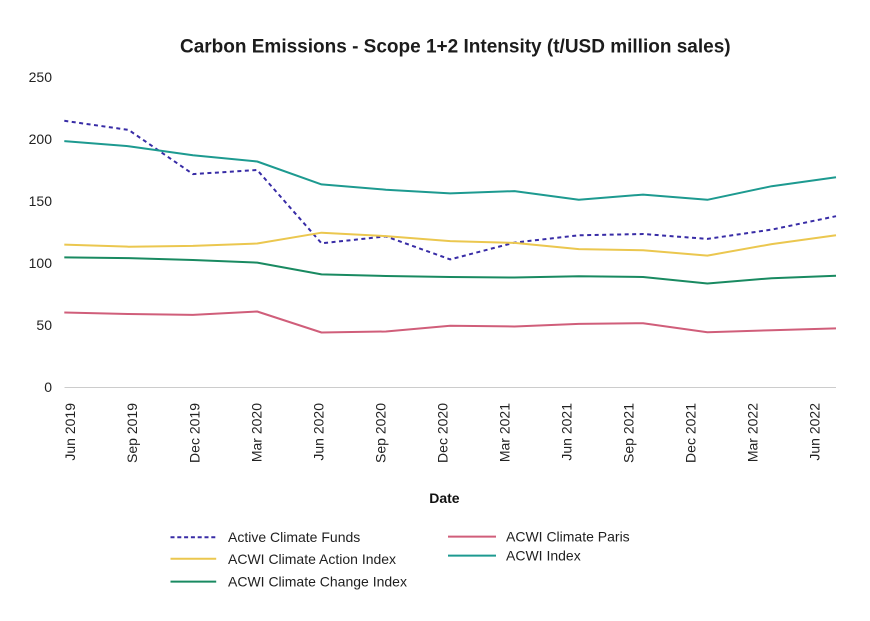 This screenshot has height=621, width=870. Describe the element at coordinates (294, 537) in the screenshot. I see `svg-text: Active Climate Funds` at that location.